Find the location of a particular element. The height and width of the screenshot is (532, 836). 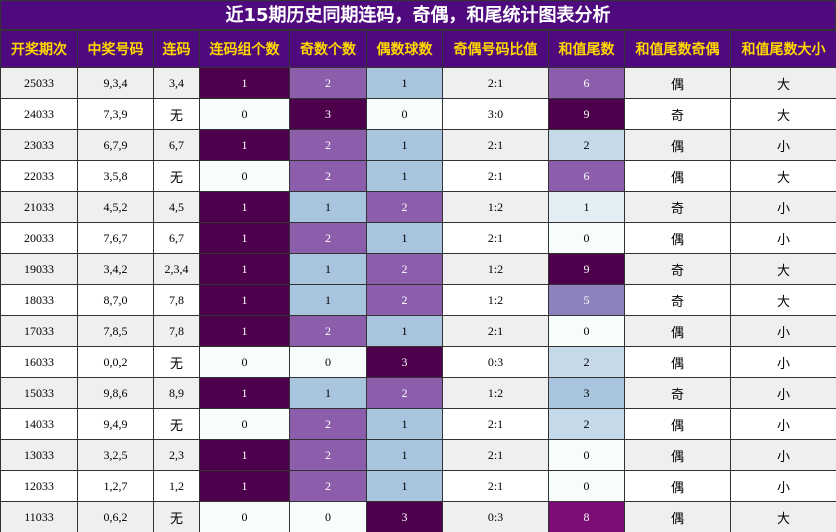

table-row: 16033 0,0,2 无 0 0 3 0:3 2 偶小 is located at coordinates (418, 362).